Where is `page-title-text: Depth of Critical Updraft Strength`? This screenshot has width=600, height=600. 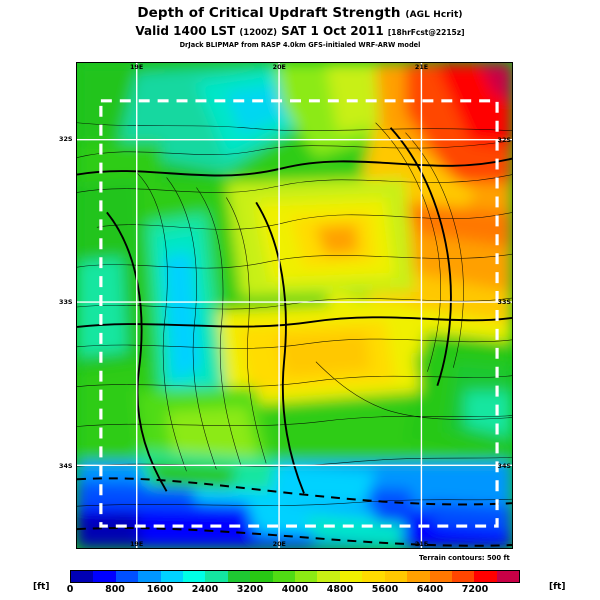 page-title-text: Depth of Critical Updraft Strength is located at coordinates (269, 13).